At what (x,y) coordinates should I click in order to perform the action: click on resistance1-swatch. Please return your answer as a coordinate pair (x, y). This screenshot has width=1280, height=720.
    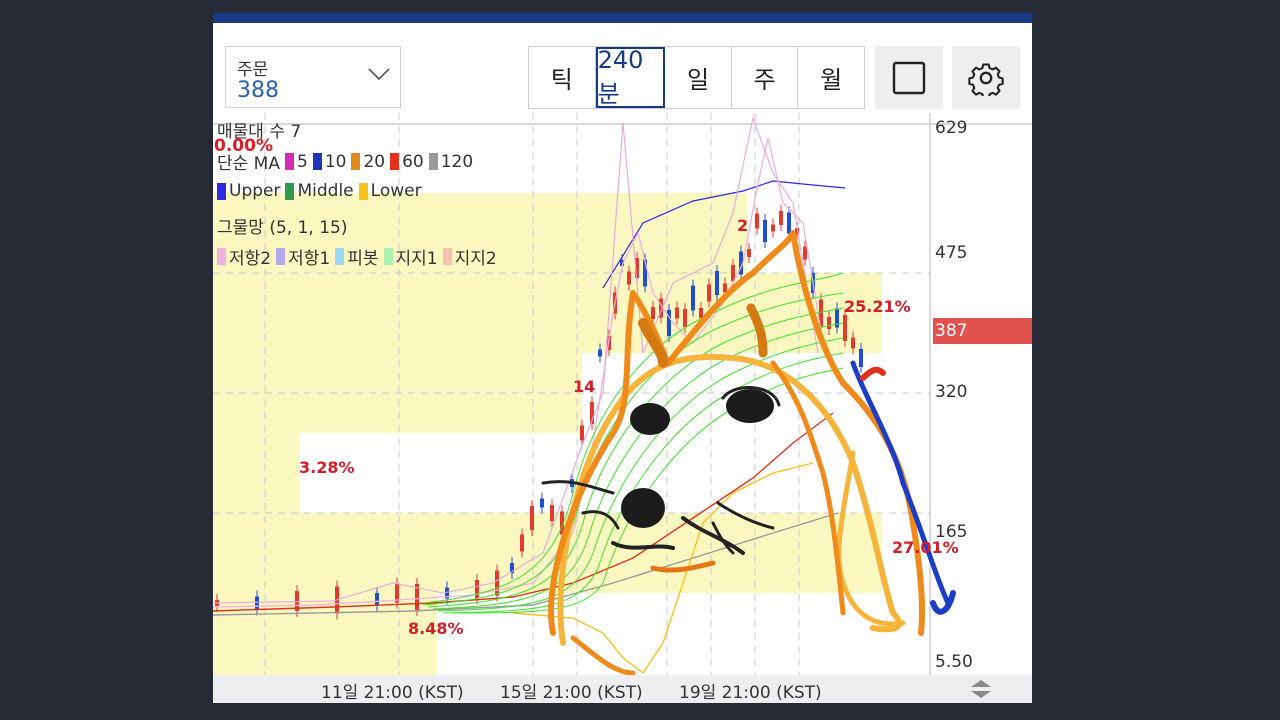
    Looking at the image, I should click on (281, 256).